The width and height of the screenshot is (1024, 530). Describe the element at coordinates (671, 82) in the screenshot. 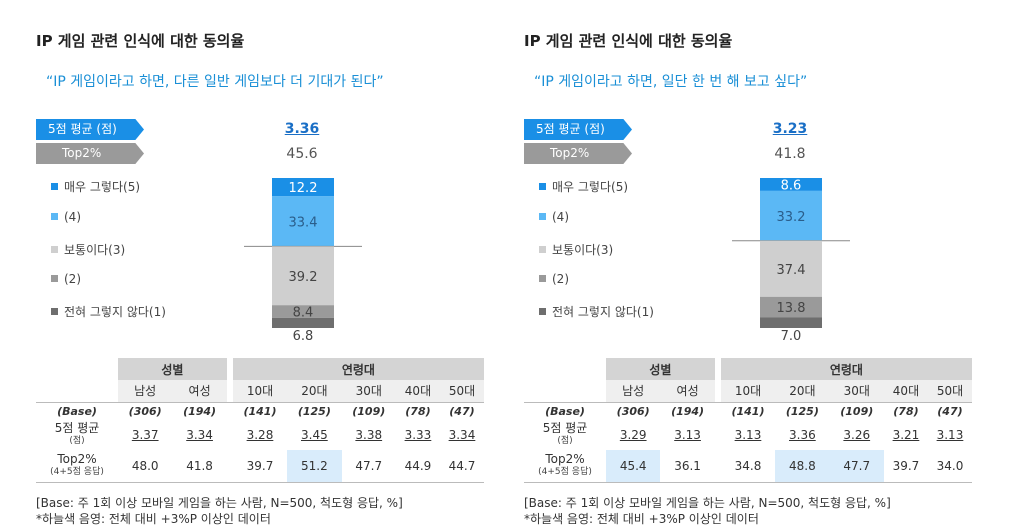

I see `chart-subtitle: “IP 게임이라고 하면, 일단 한 번 해 보고 싶다”` at that location.